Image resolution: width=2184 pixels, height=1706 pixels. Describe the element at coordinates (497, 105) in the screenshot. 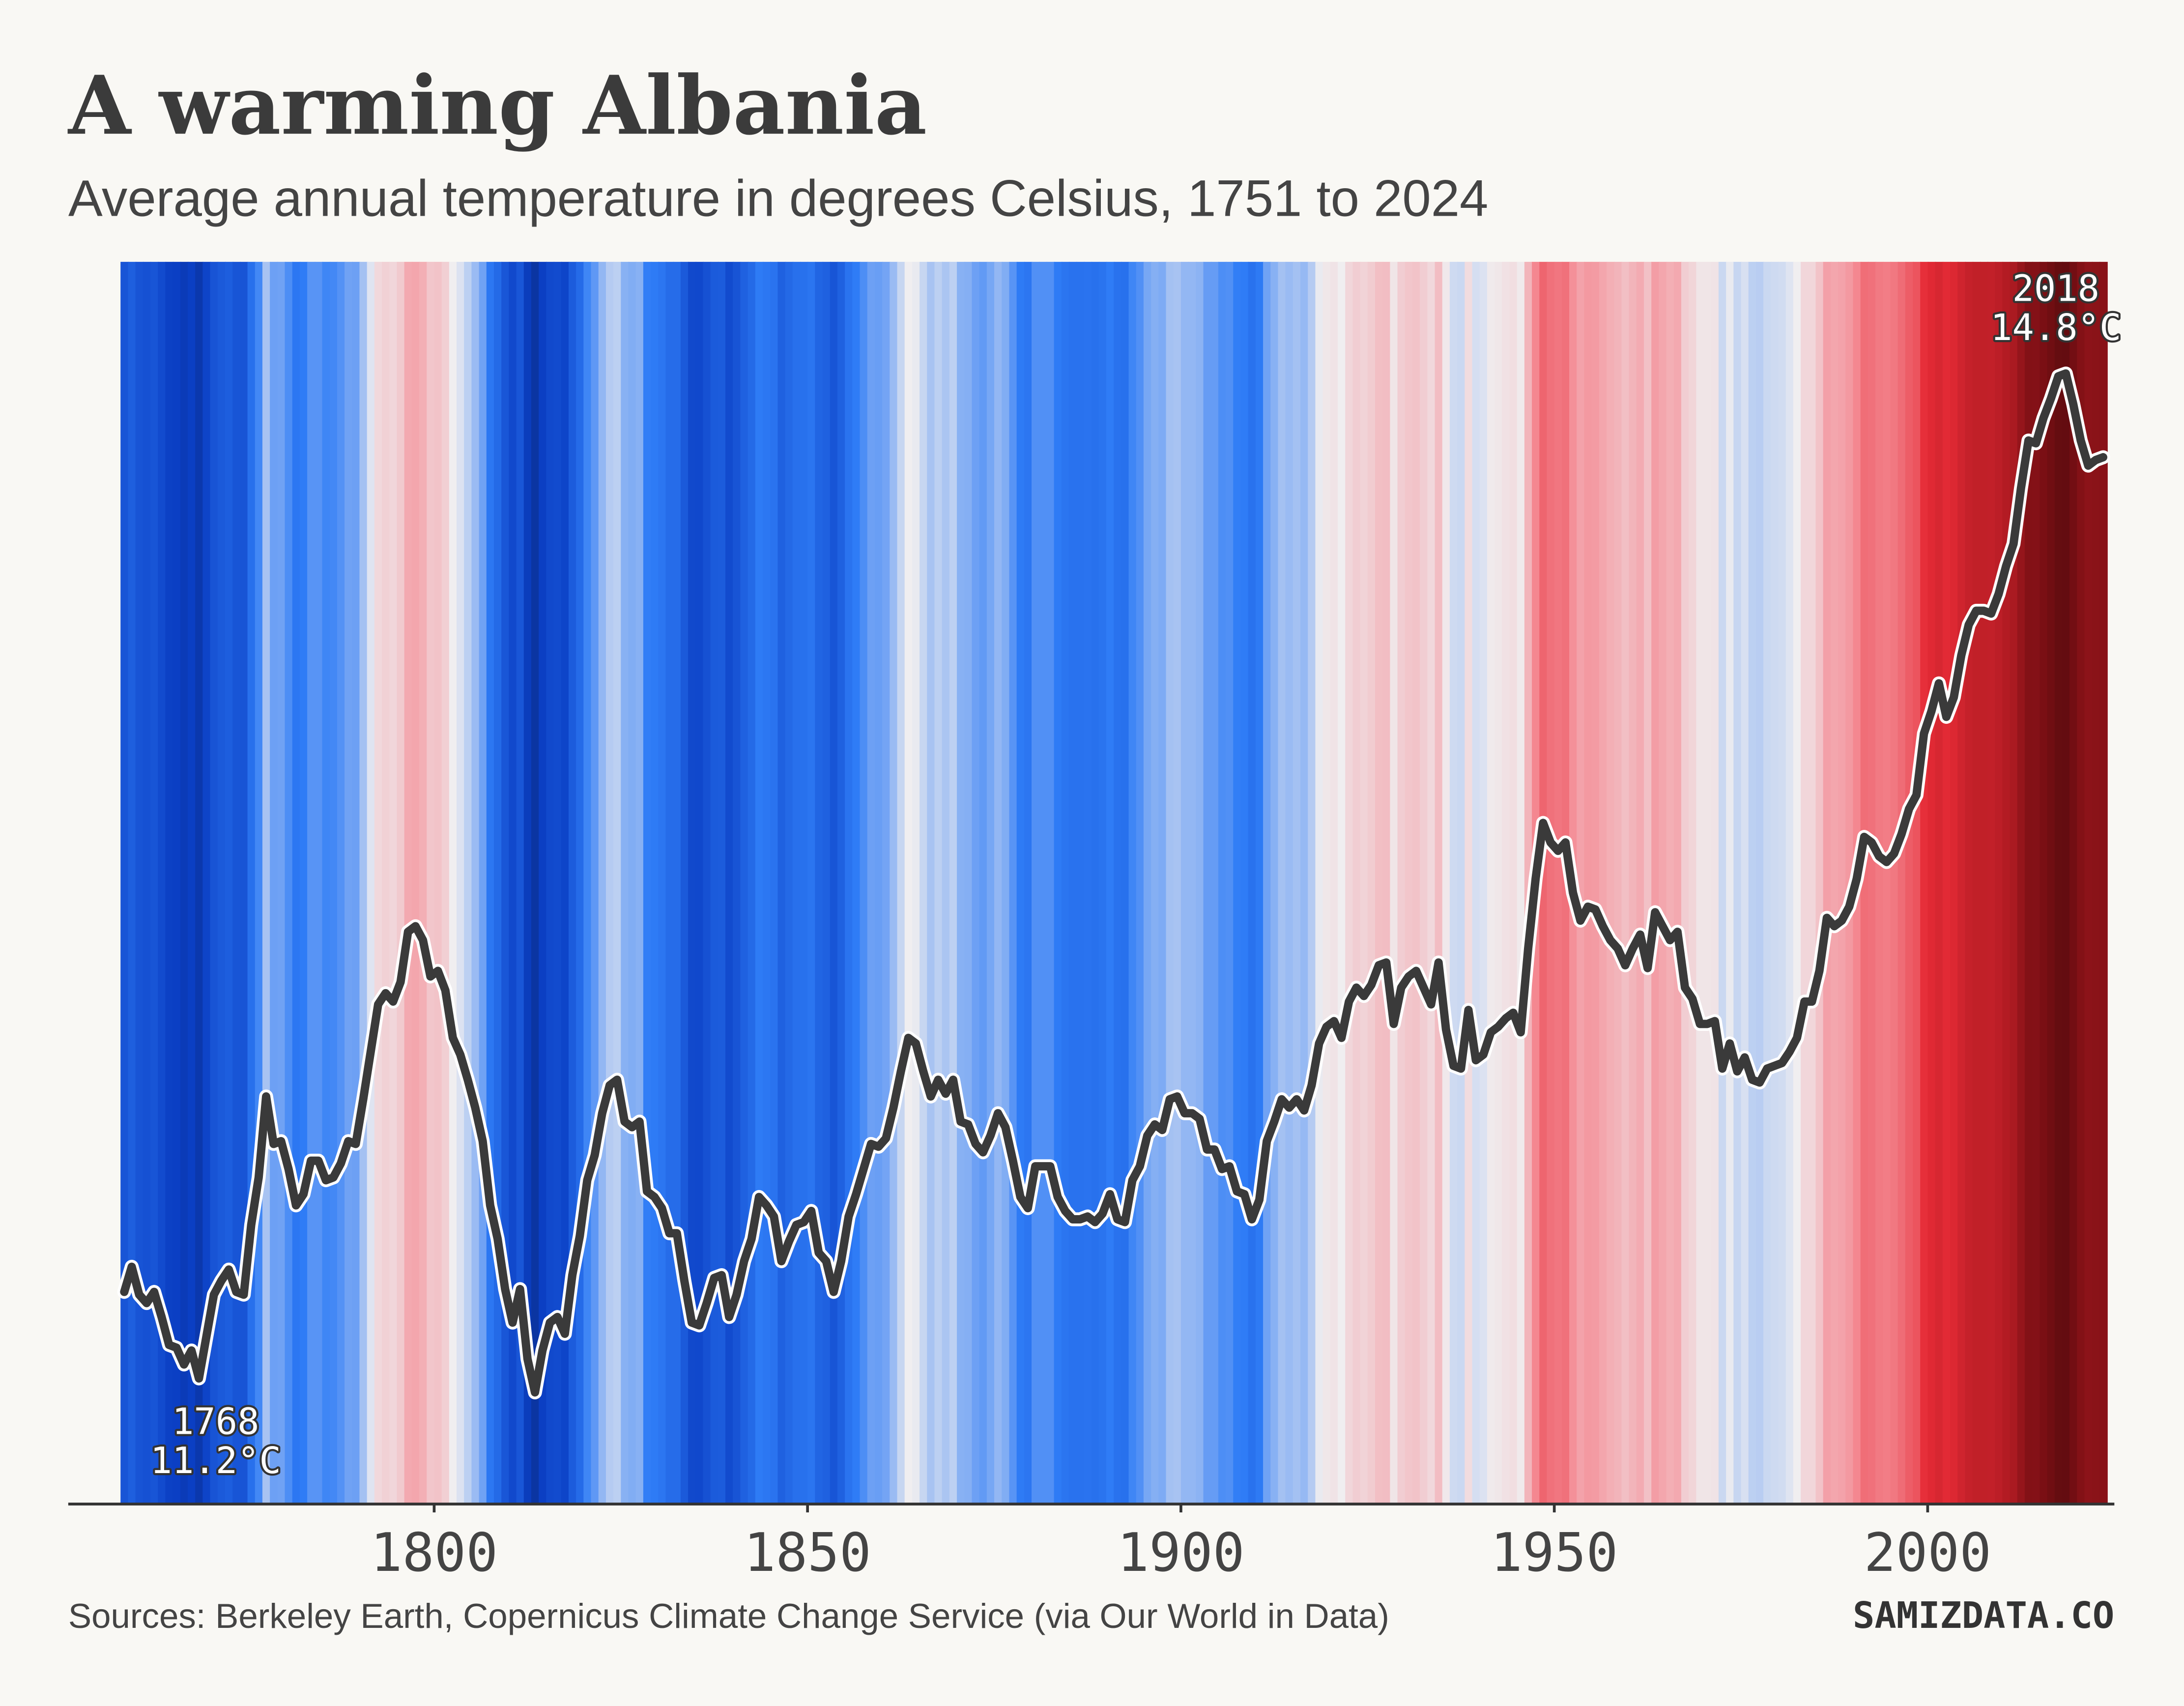

I see `chart-title: A warming Albania` at that location.